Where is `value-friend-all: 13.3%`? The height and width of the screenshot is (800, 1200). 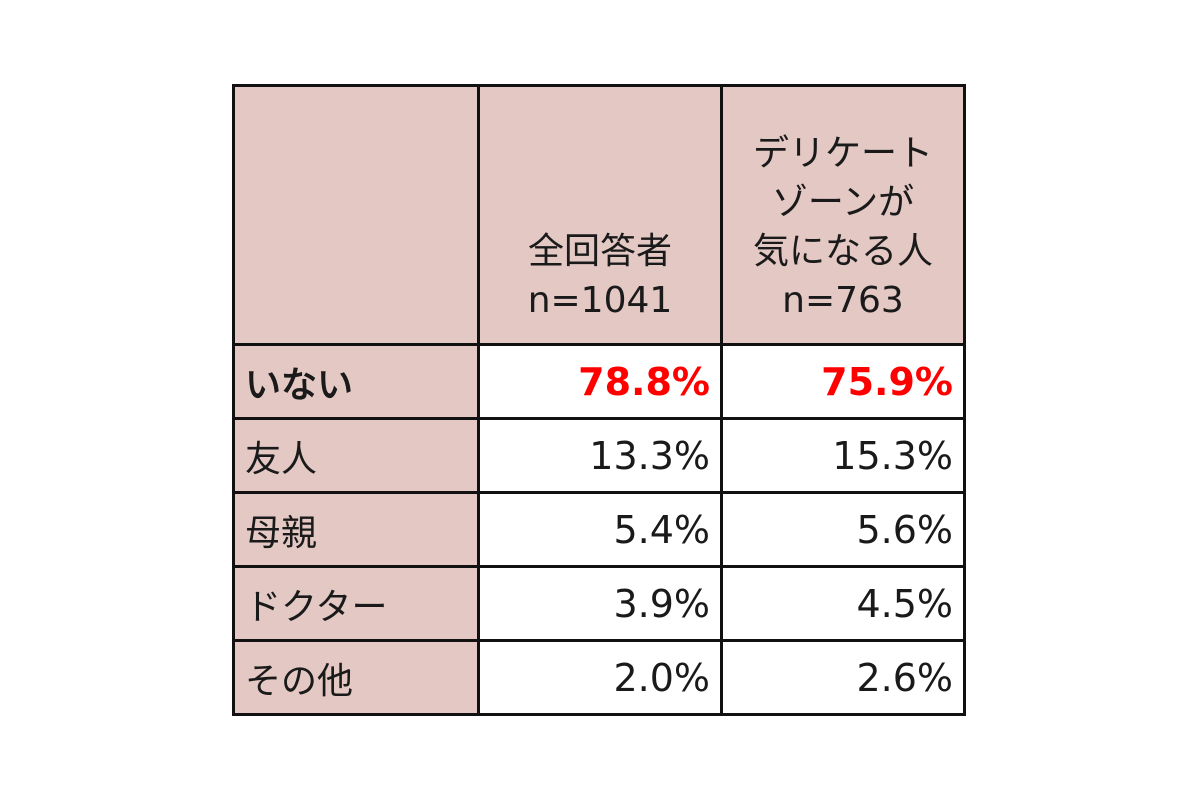
value-friend-all: 13.3% is located at coordinates (600, 455).